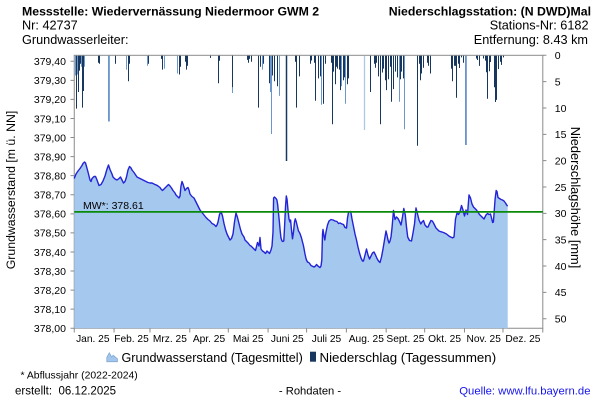 The height and width of the screenshot is (405, 600). I want to click on svg-text: Juli 25, so click(327, 339).